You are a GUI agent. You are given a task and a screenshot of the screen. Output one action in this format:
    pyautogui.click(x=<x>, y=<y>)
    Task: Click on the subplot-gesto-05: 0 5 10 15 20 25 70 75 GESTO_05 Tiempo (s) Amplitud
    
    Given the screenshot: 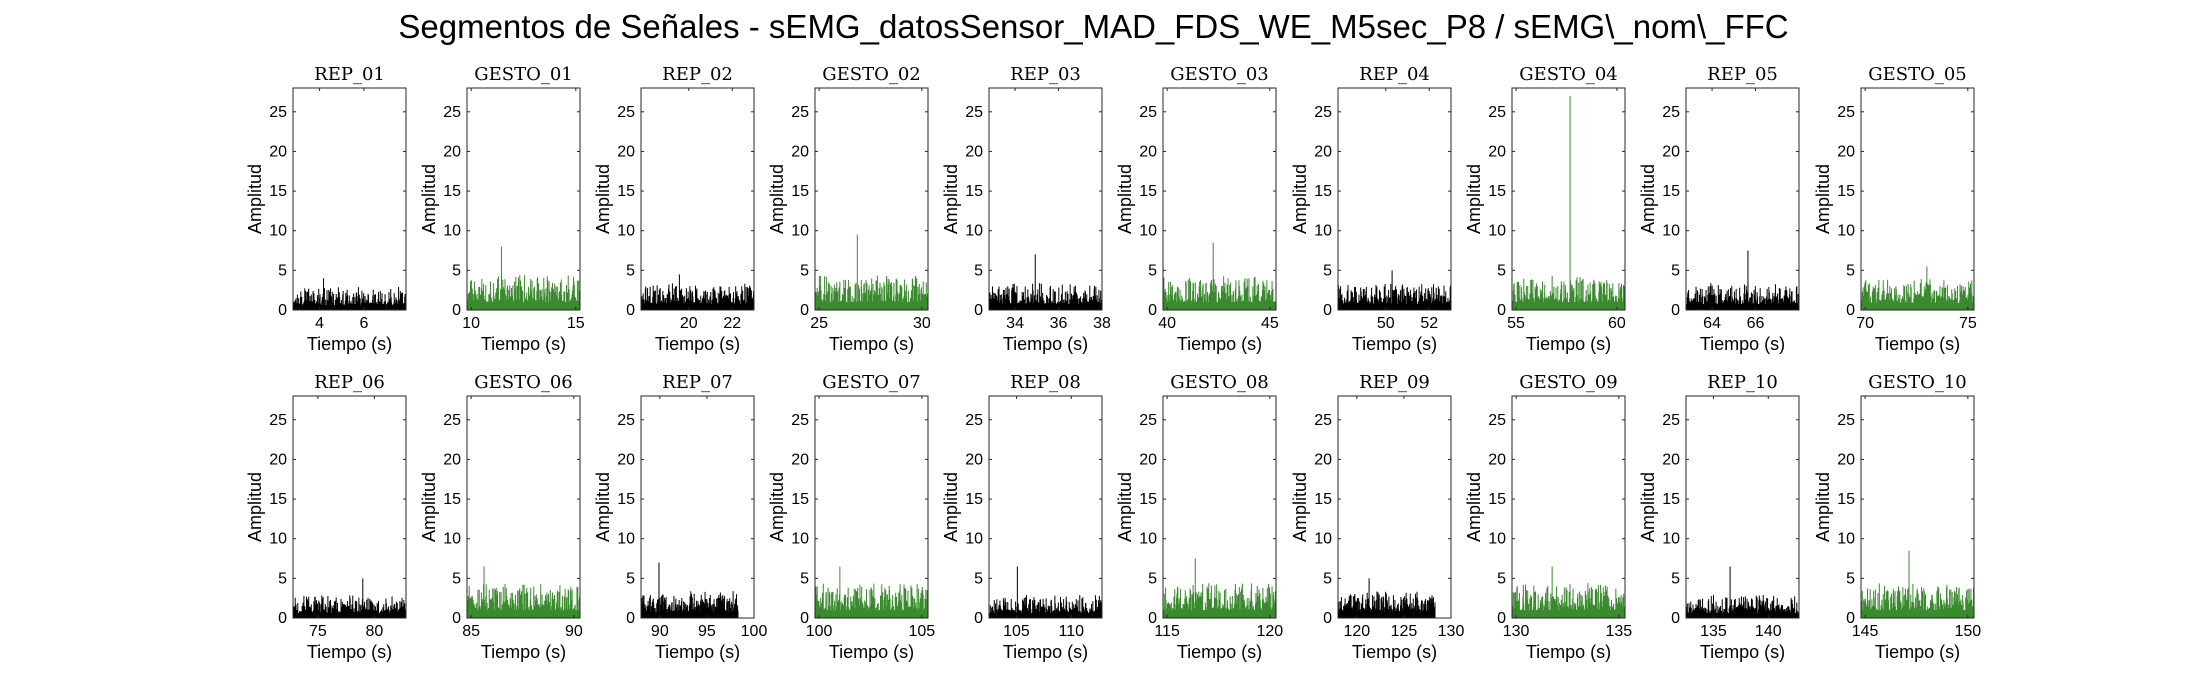 What is the action you would take?
    pyautogui.click(x=1895, y=209)
    